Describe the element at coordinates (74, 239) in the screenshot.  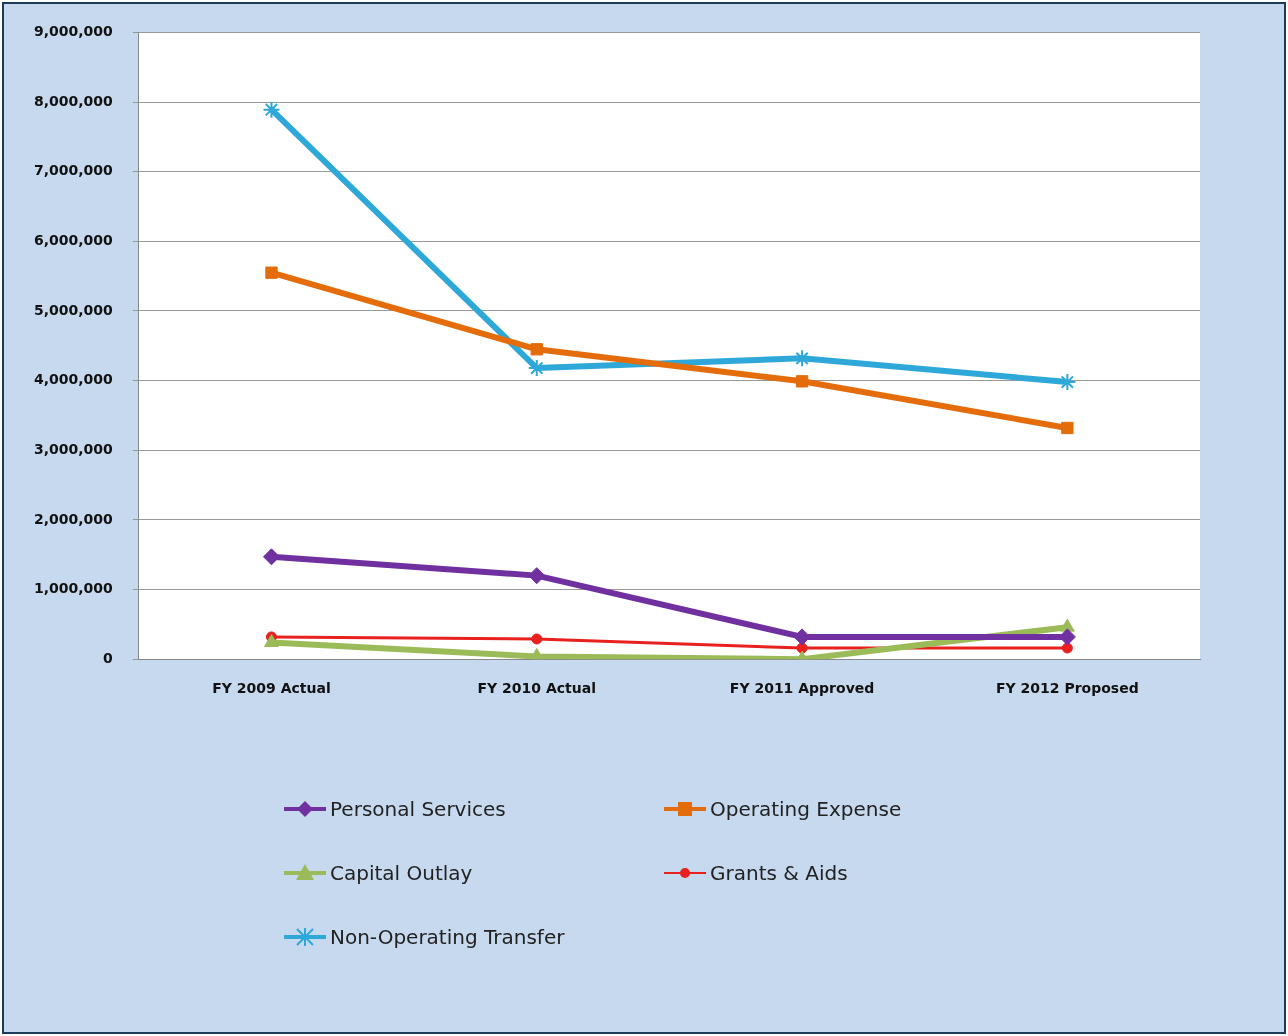
I see `y-tick-label: 6,000,000` at that location.